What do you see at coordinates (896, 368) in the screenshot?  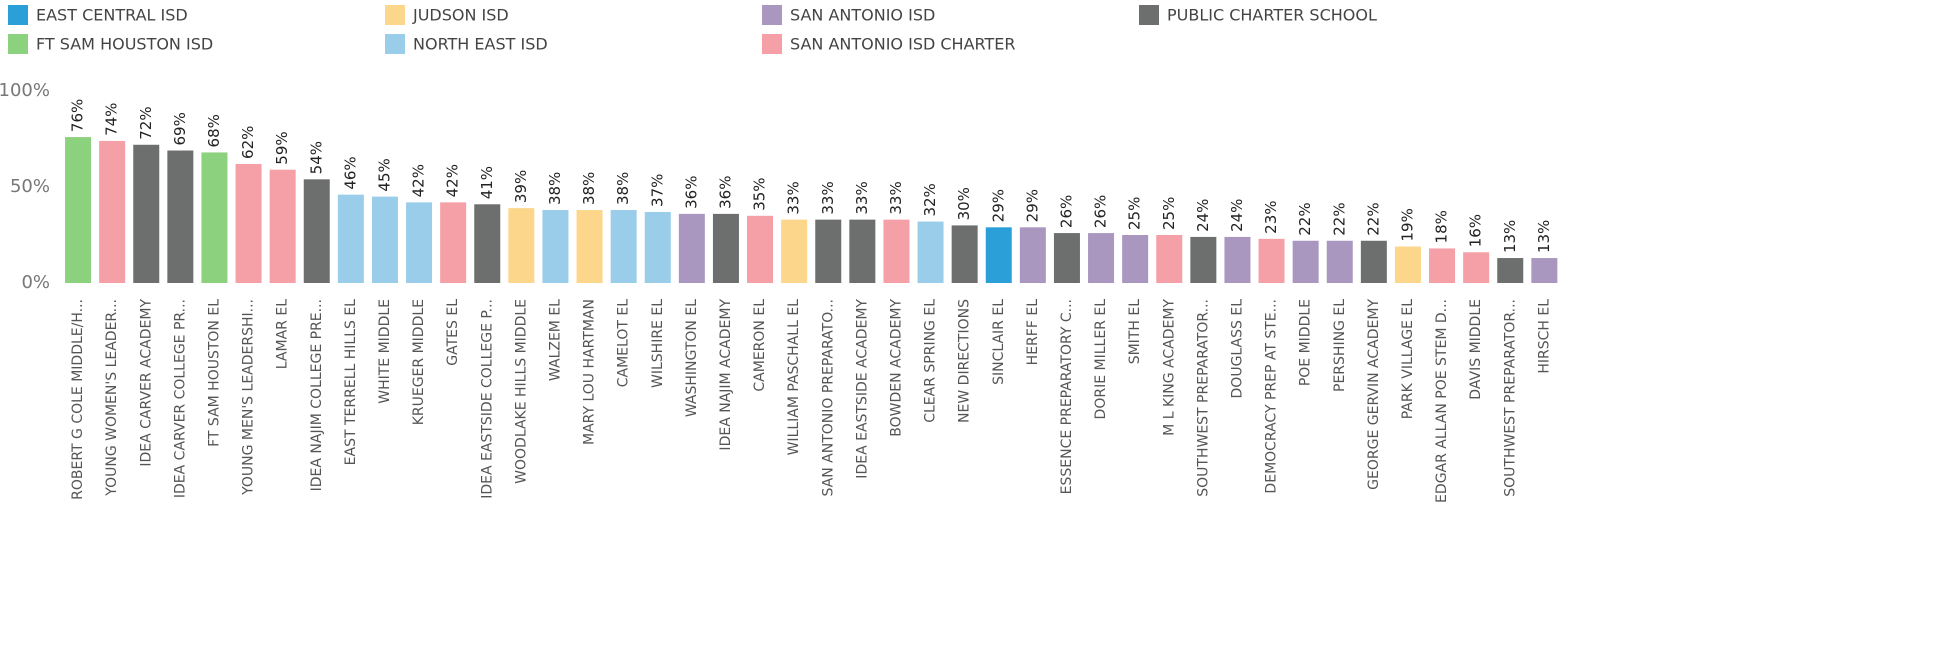 I see `x-tick-label: BOWDEN ACADEMY` at bounding box center [896, 368].